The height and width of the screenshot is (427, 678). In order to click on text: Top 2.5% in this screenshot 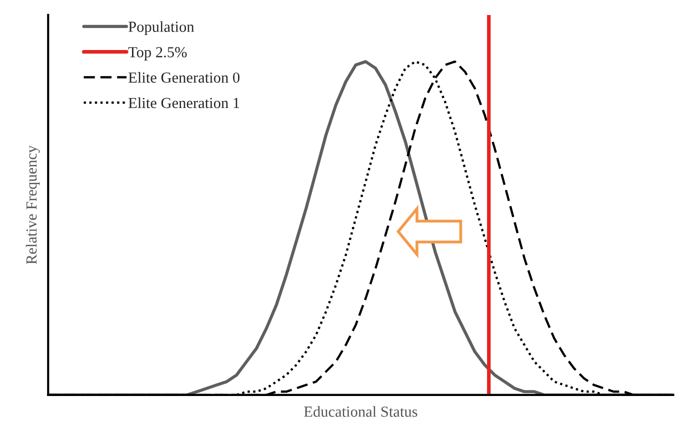, I will do `click(157, 53)`.